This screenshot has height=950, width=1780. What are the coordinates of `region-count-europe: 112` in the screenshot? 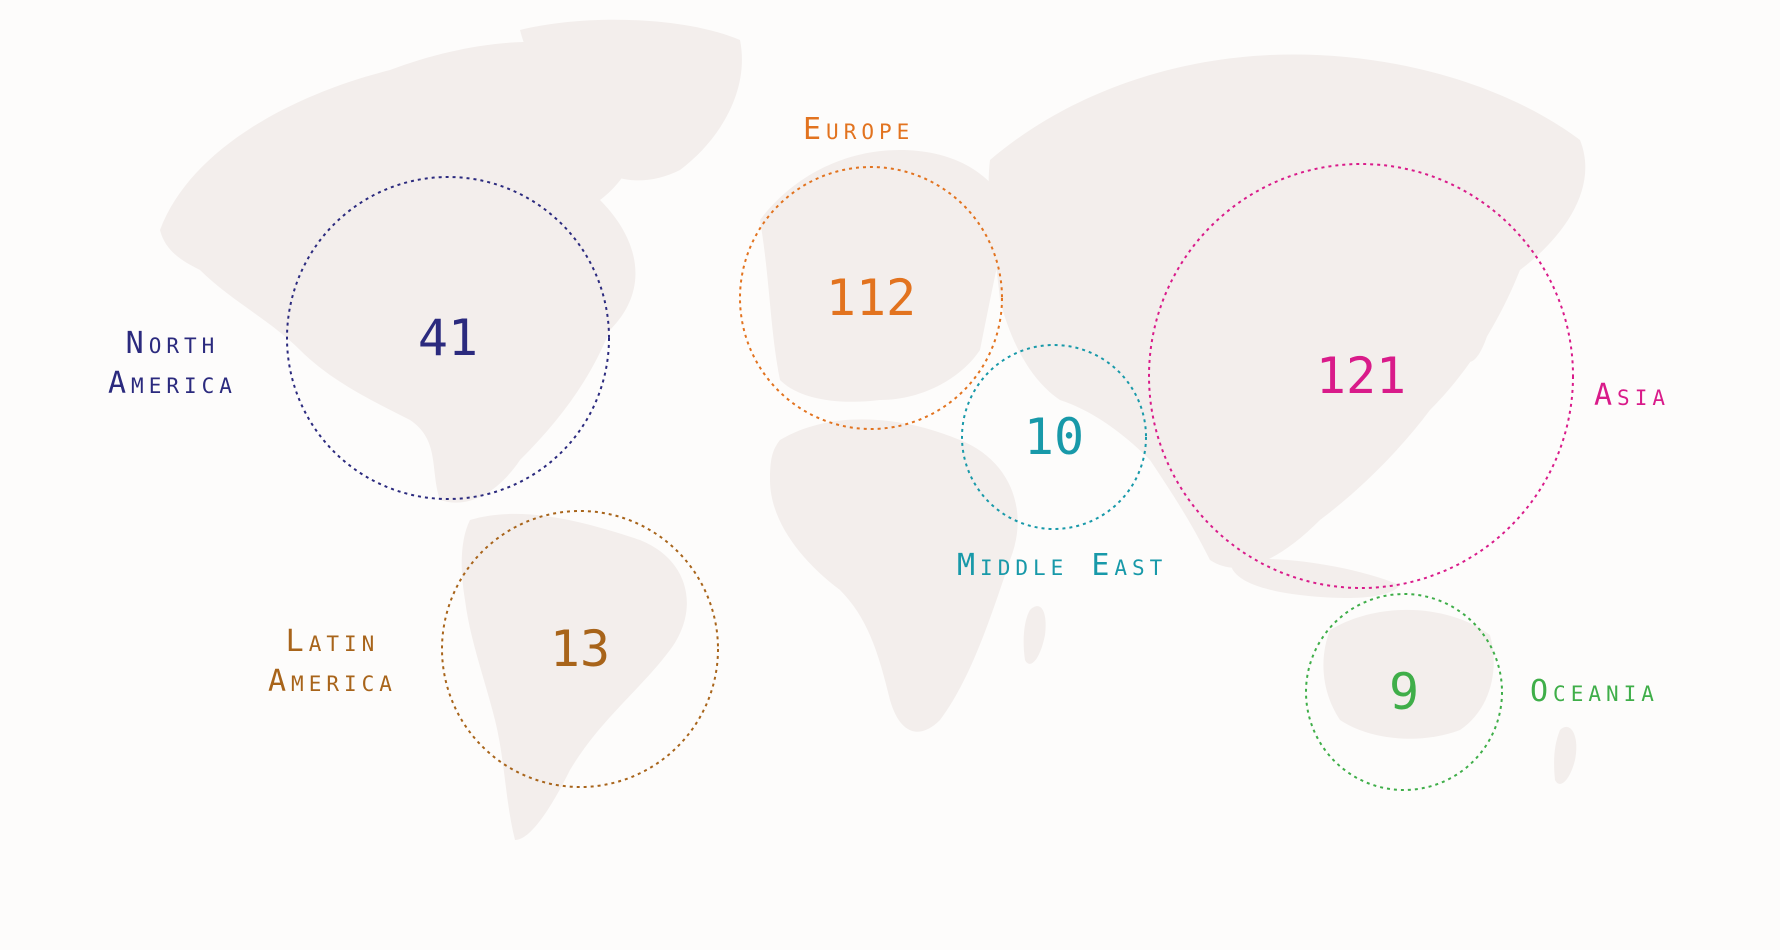 It's located at (871, 298).